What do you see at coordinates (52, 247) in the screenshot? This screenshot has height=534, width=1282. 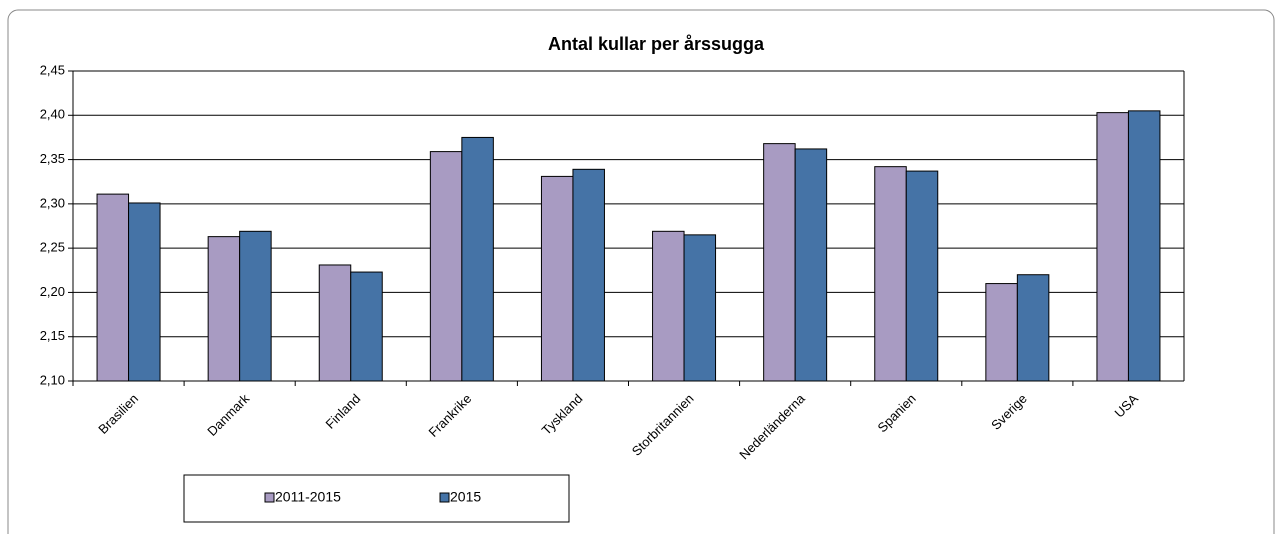 I see `y-tick-label: 2,25` at bounding box center [52, 247].